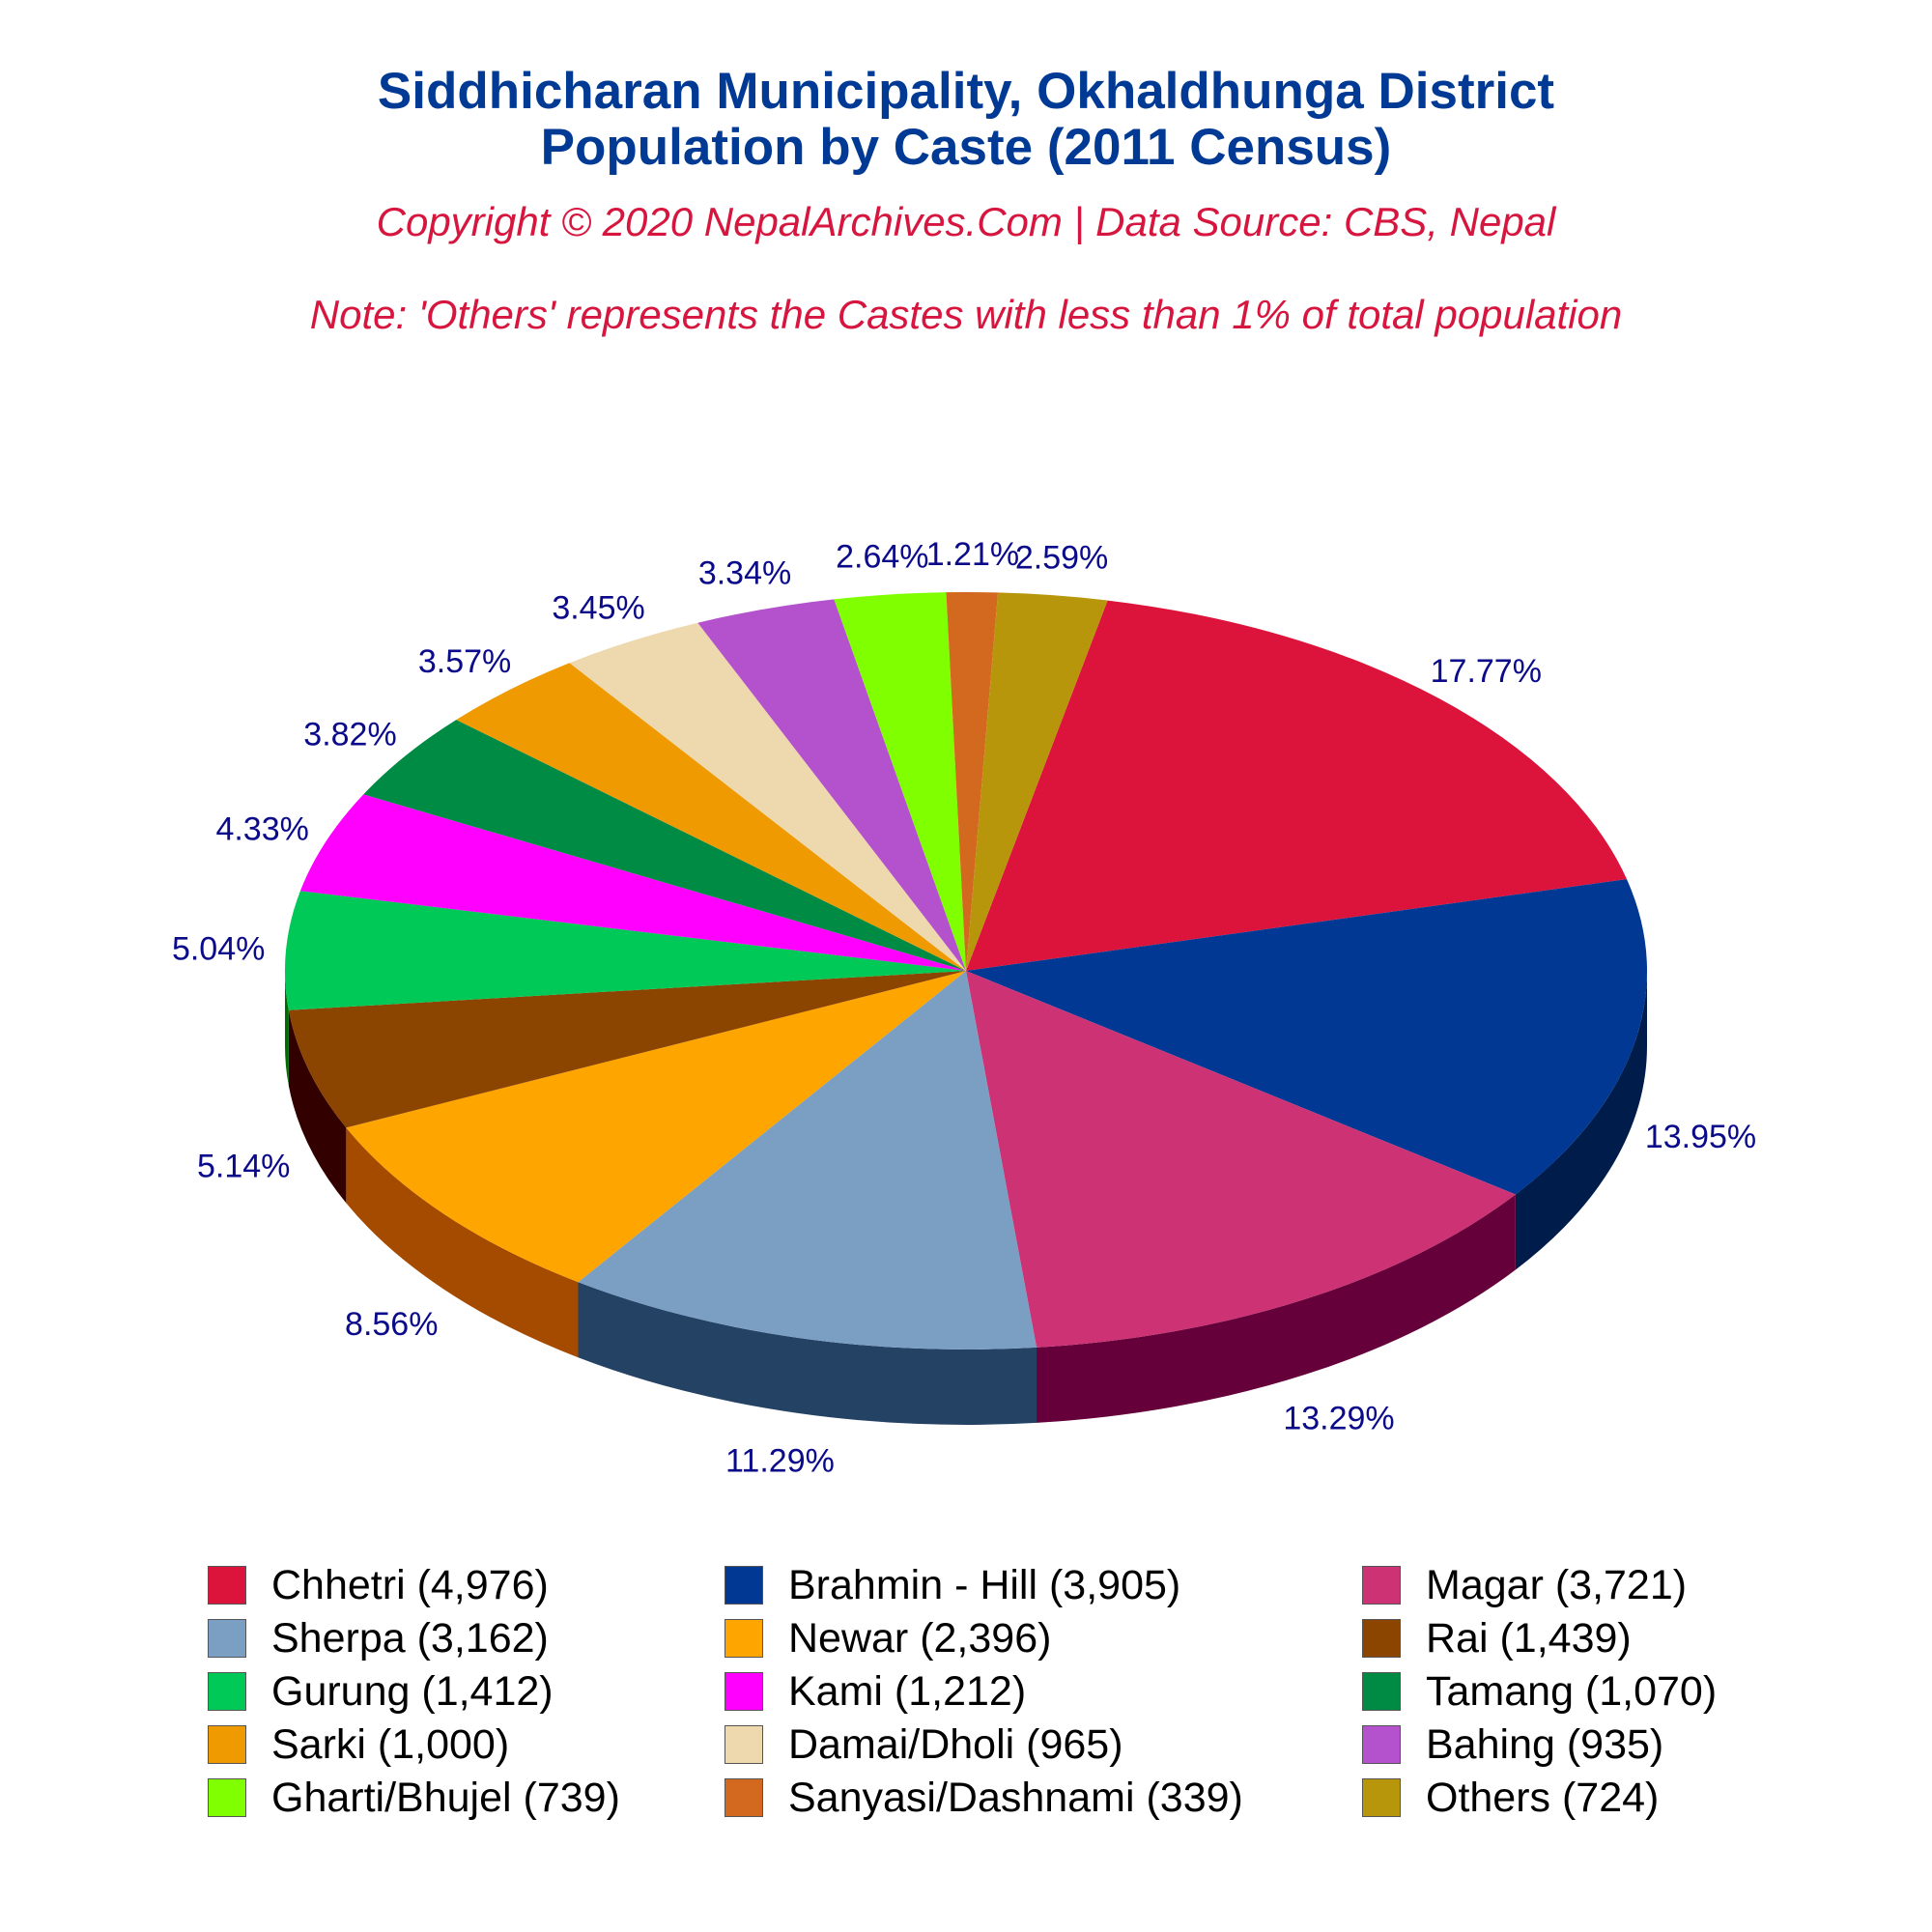  I want to click on legend-item-sherpa: Sherpa (3,162), so click(378, 1638).